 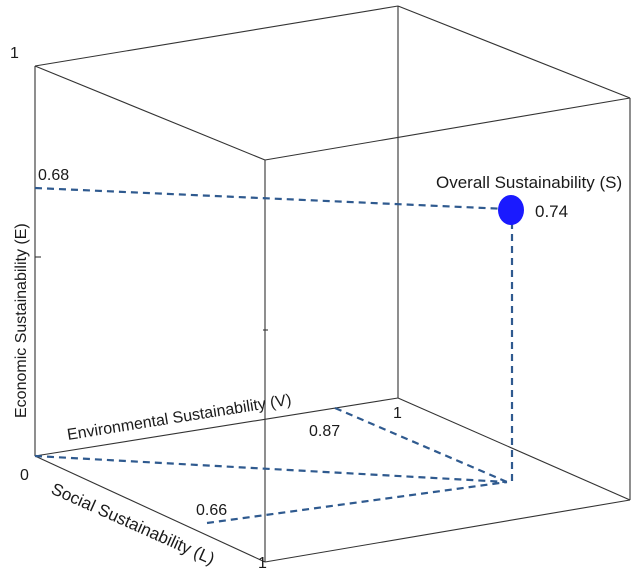 I want to click on economic-axis-label: Economic Sustainability (E), so click(x=21, y=320).